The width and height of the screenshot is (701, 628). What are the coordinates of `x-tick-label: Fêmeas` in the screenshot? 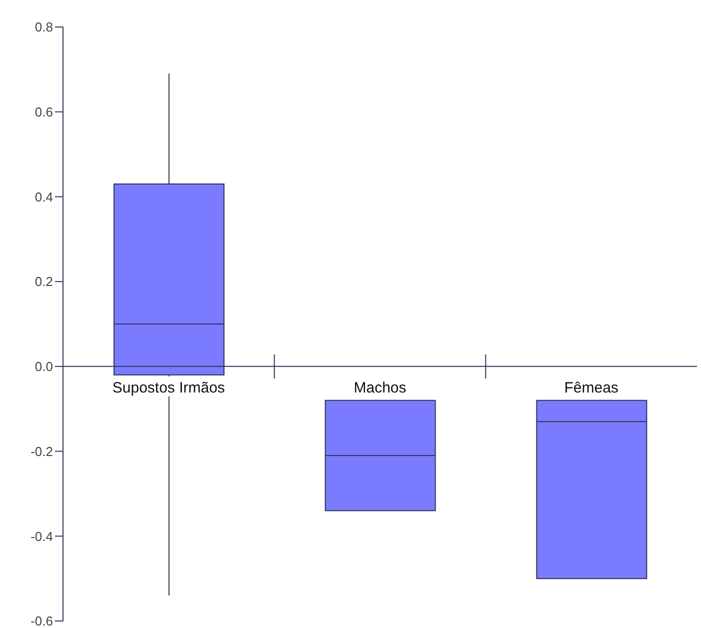 It's located at (591, 387).